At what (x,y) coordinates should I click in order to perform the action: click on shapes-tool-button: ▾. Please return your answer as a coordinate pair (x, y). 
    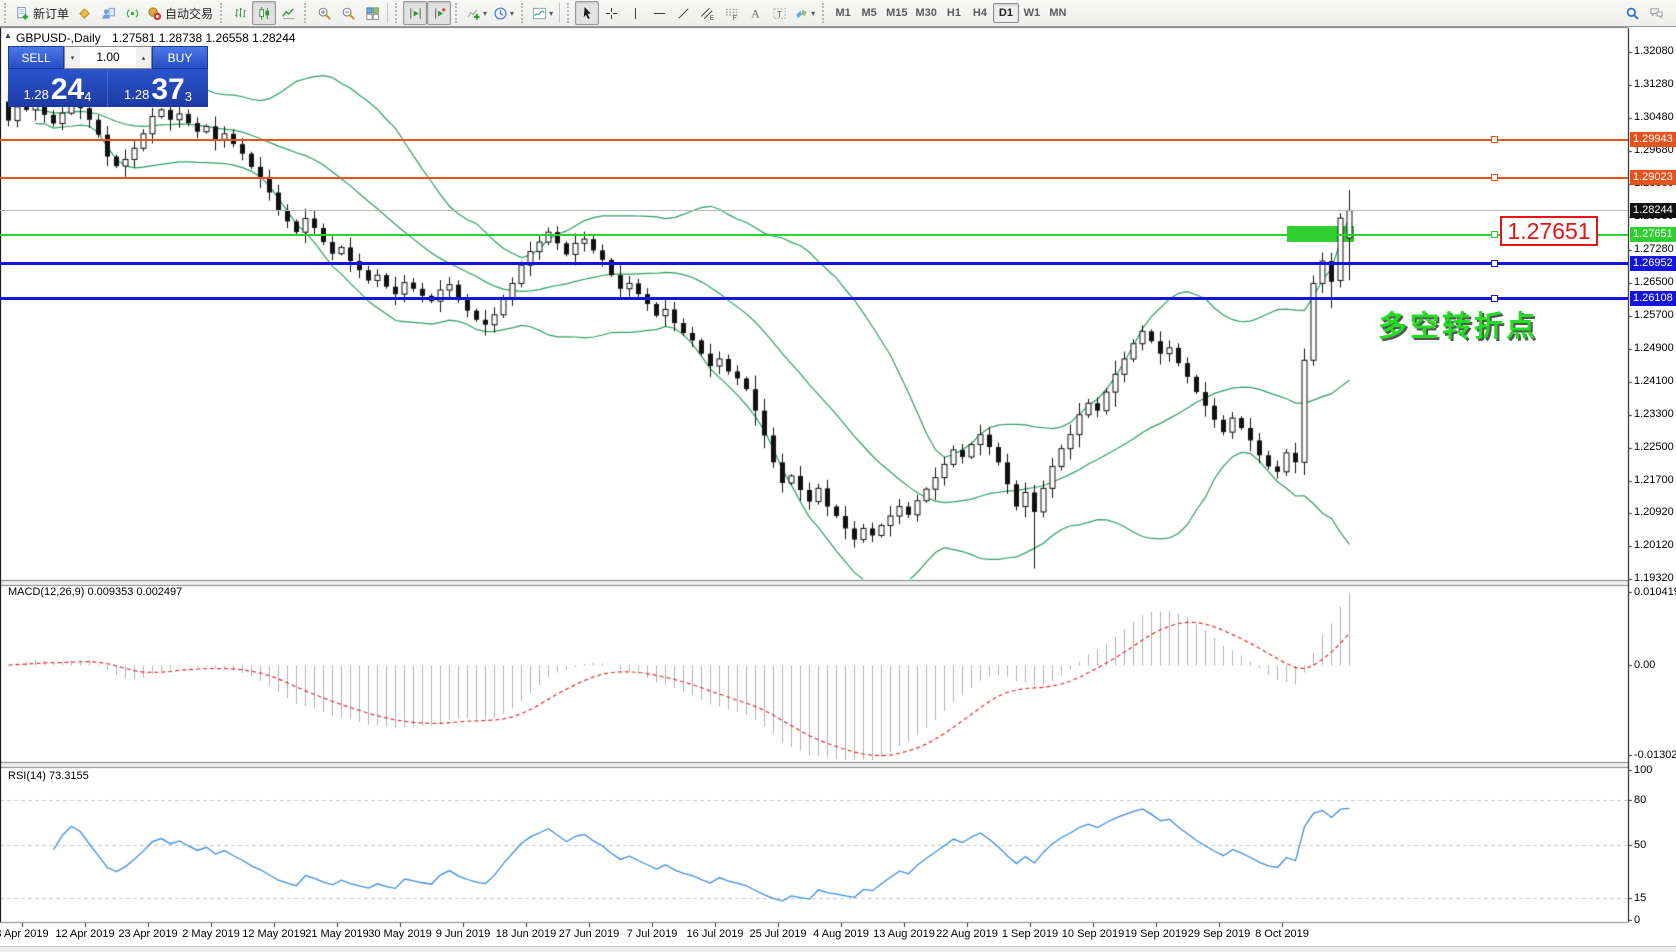
    Looking at the image, I should click on (804, 13).